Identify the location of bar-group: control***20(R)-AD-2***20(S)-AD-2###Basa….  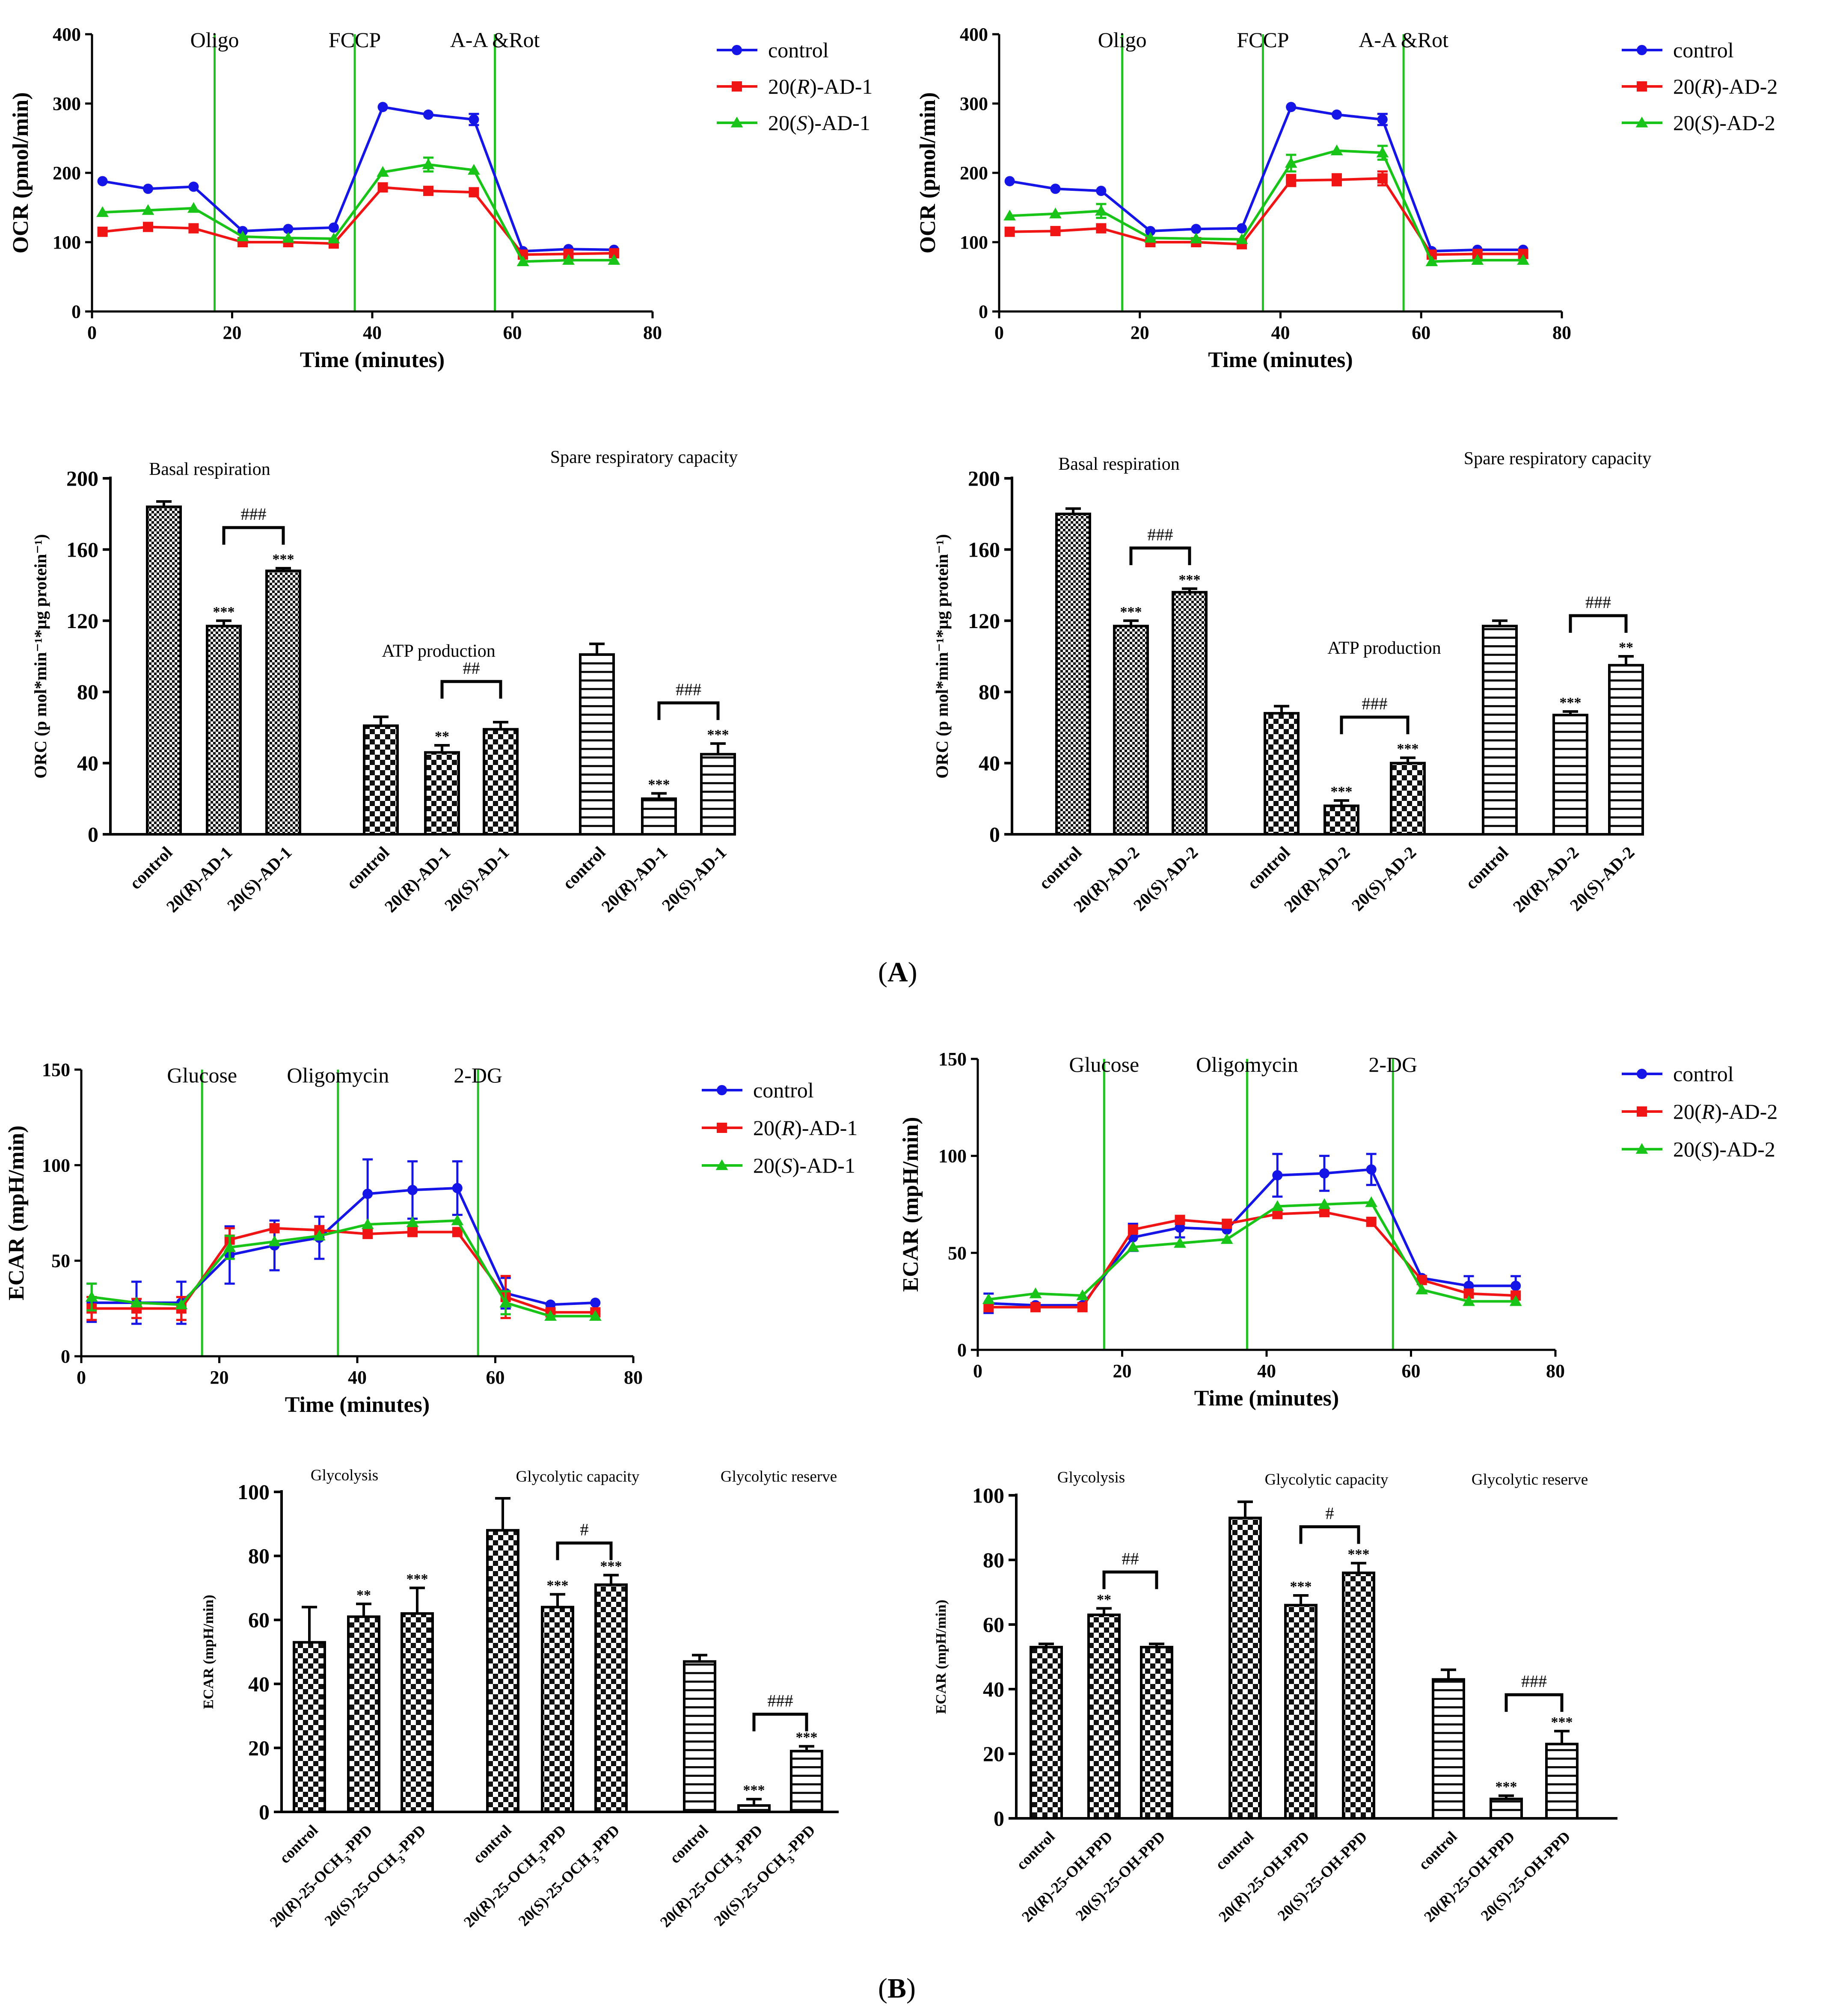
(1121, 685).